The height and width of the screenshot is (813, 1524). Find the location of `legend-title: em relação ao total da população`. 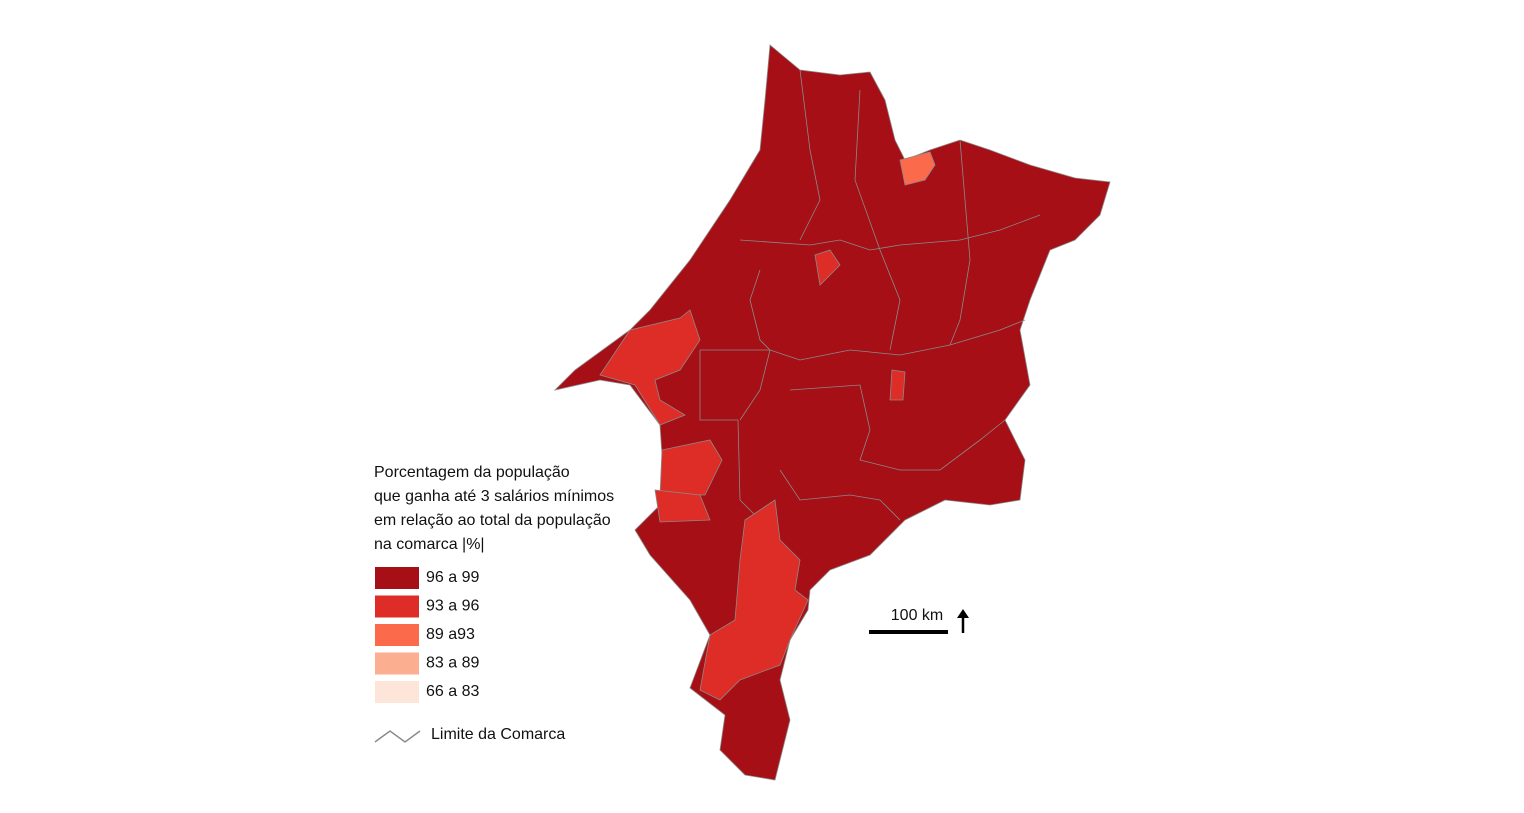

legend-title: em relação ao total da população is located at coordinates (492, 520).